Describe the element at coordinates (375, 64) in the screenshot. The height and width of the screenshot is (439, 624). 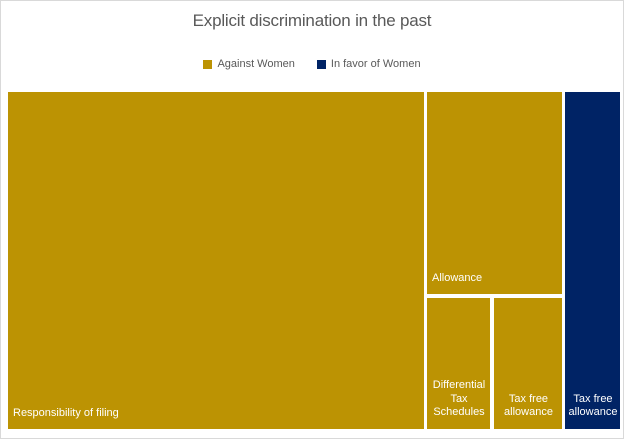
I see `legend-label-in-favor-of-women: In favor of Women` at that location.